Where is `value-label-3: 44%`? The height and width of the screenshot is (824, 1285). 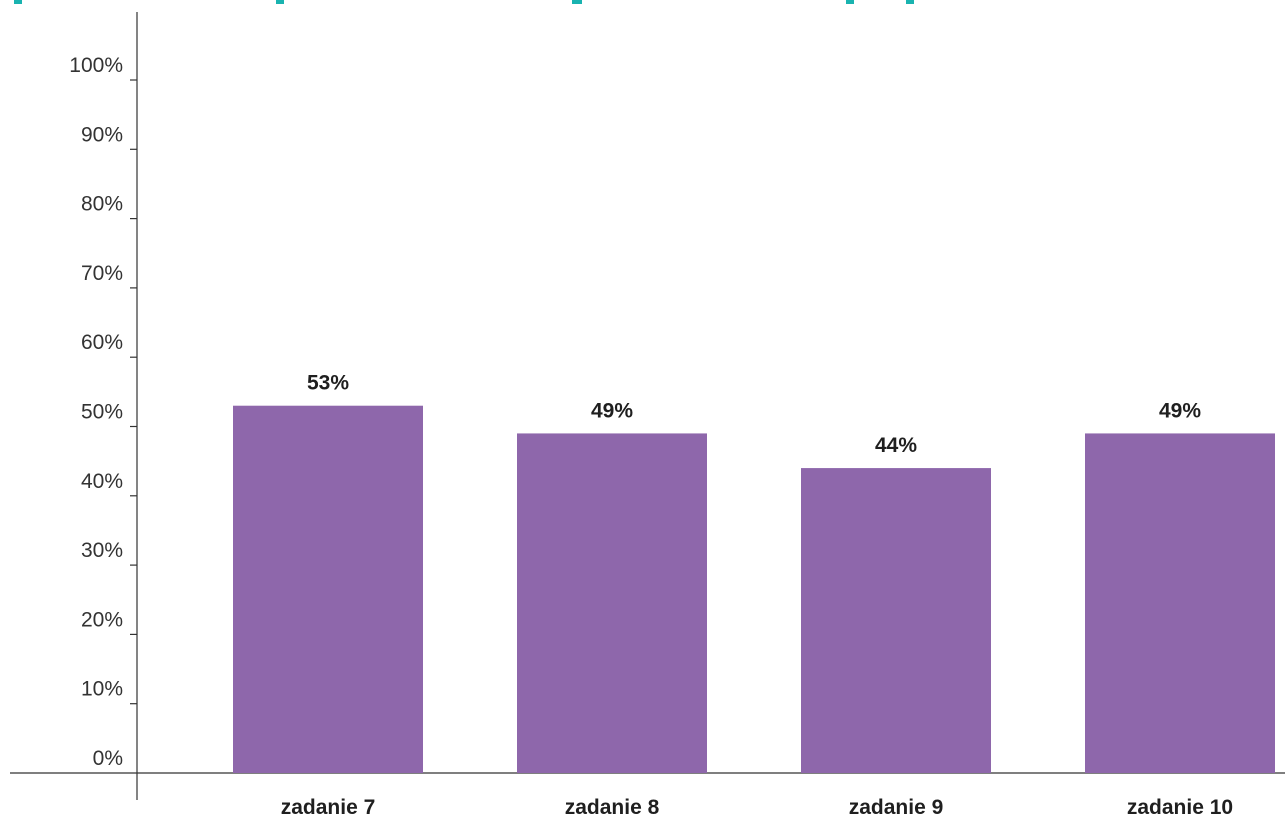
value-label-3: 44% is located at coordinates (896, 445).